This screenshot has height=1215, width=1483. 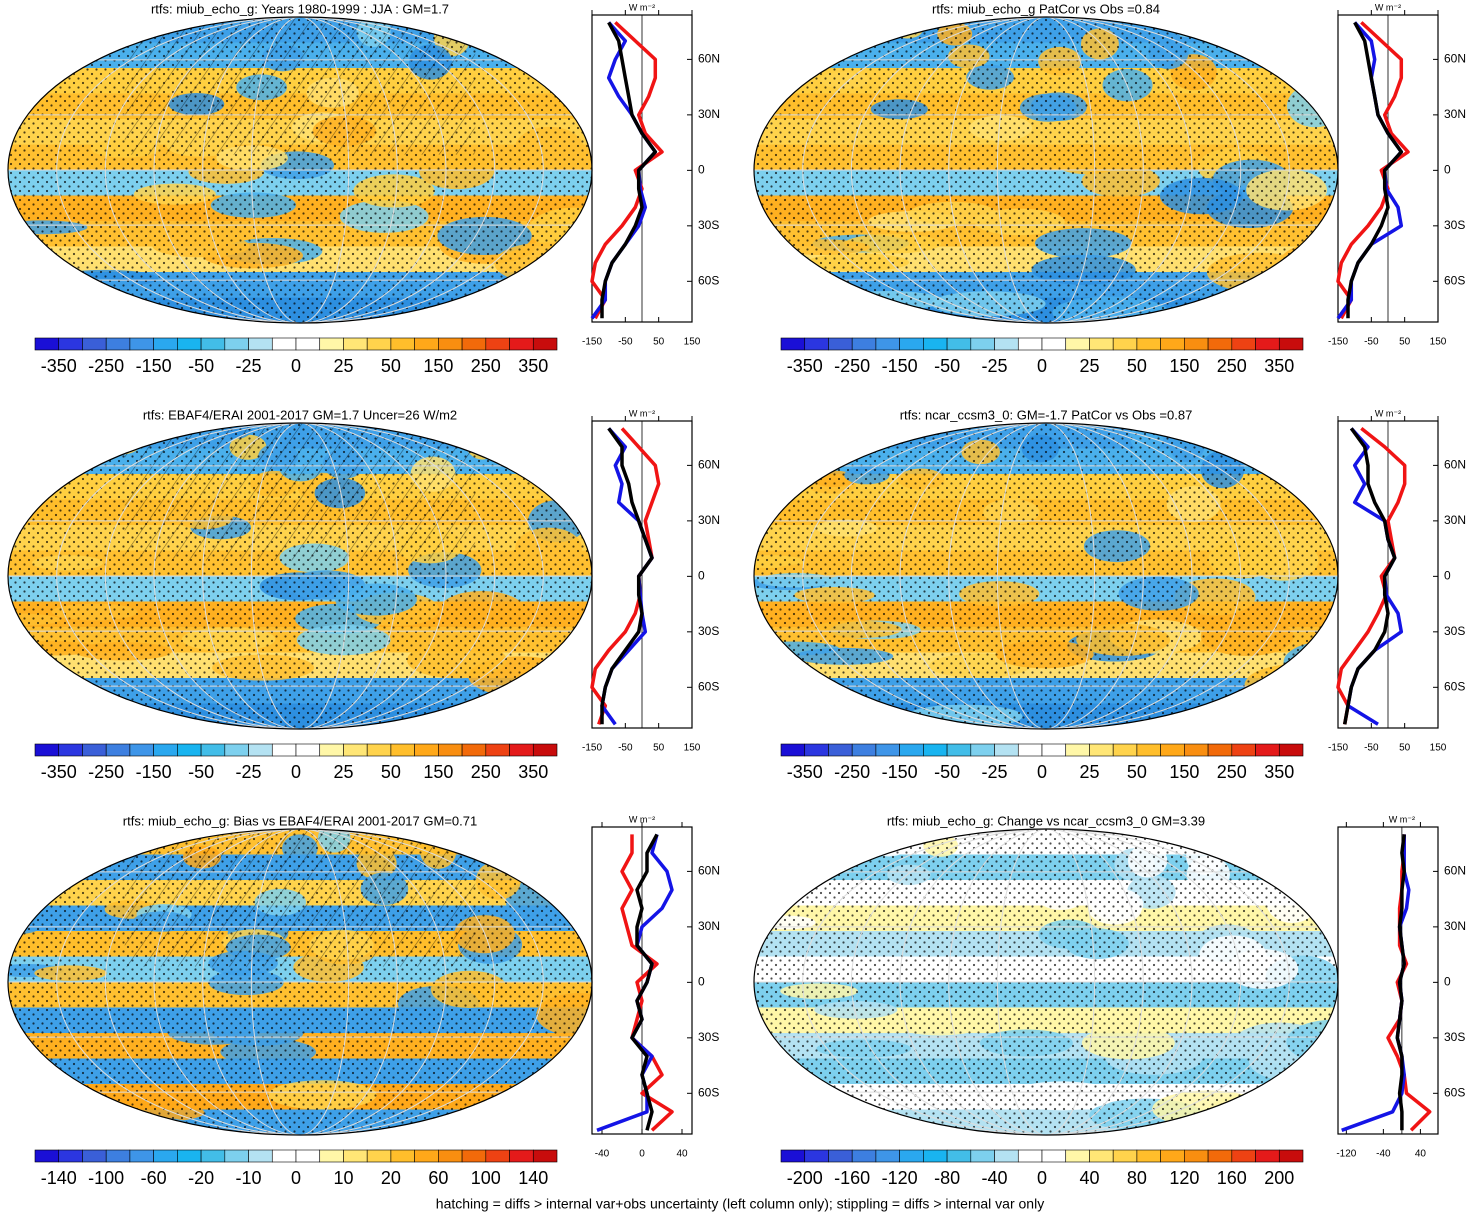 What do you see at coordinates (852, 1178) in the screenshot?
I see `colorbar-label: -160` at bounding box center [852, 1178].